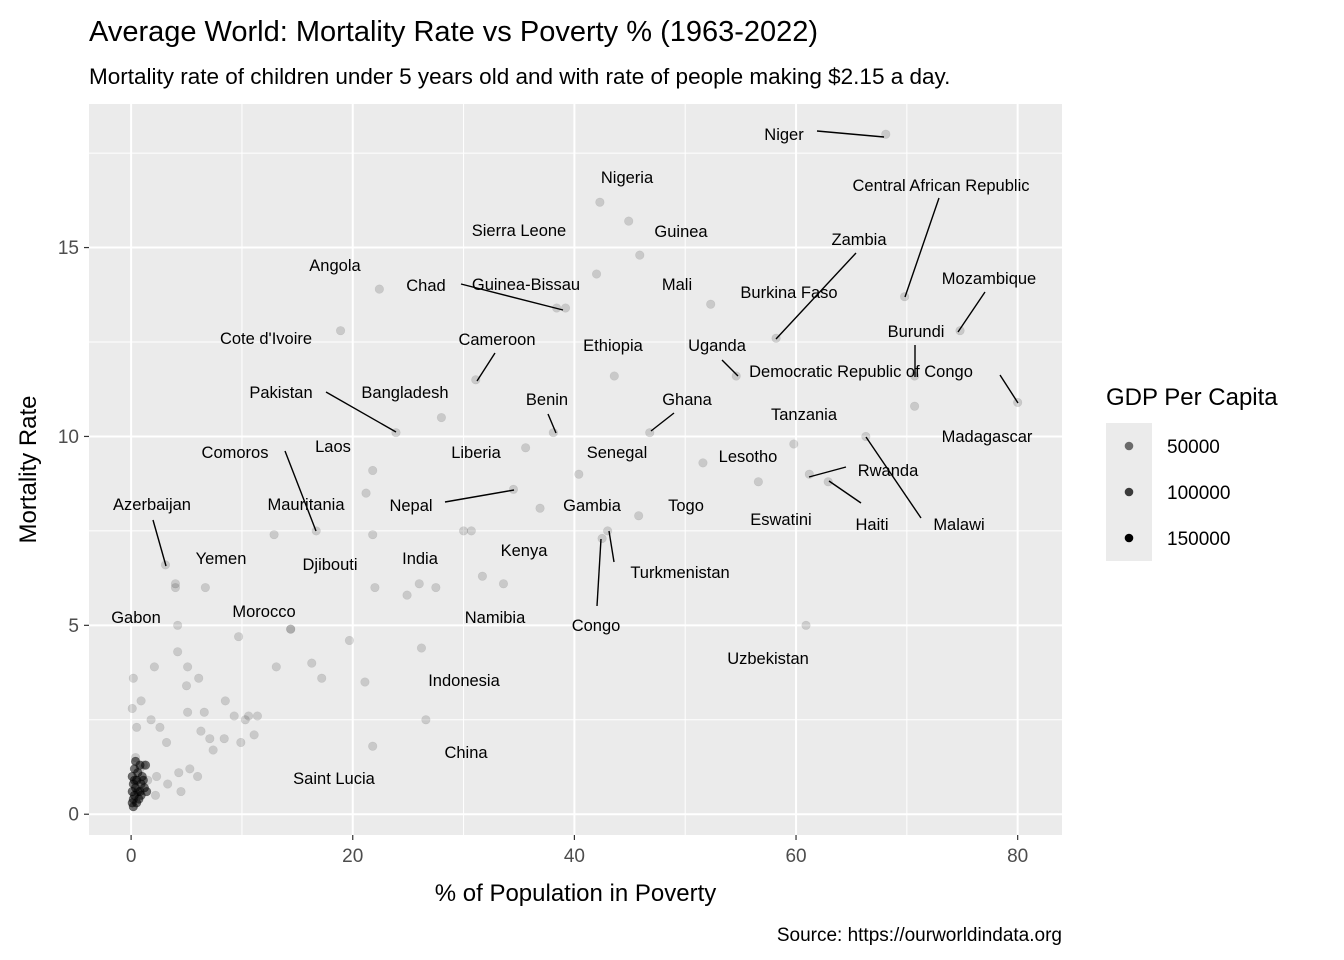 This screenshot has height=960, width=1344. I want to click on point-label: Nepal, so click(410, 506).